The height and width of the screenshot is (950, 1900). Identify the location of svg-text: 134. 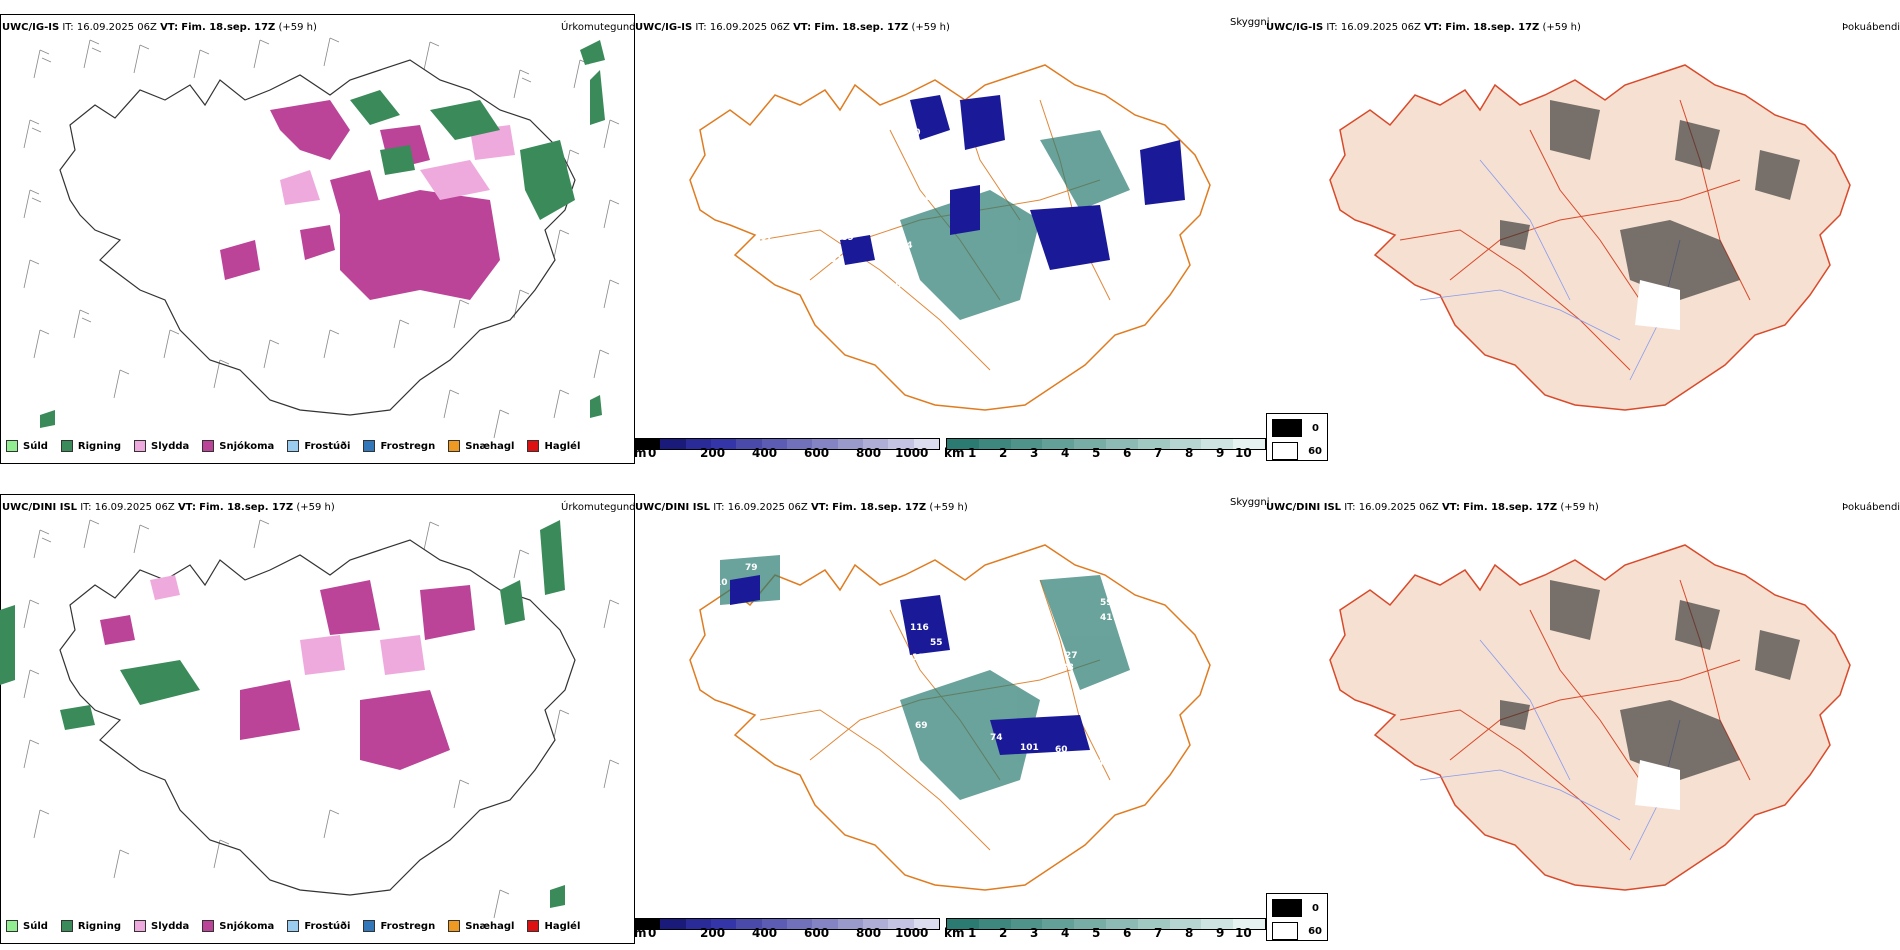
(1094, 763).